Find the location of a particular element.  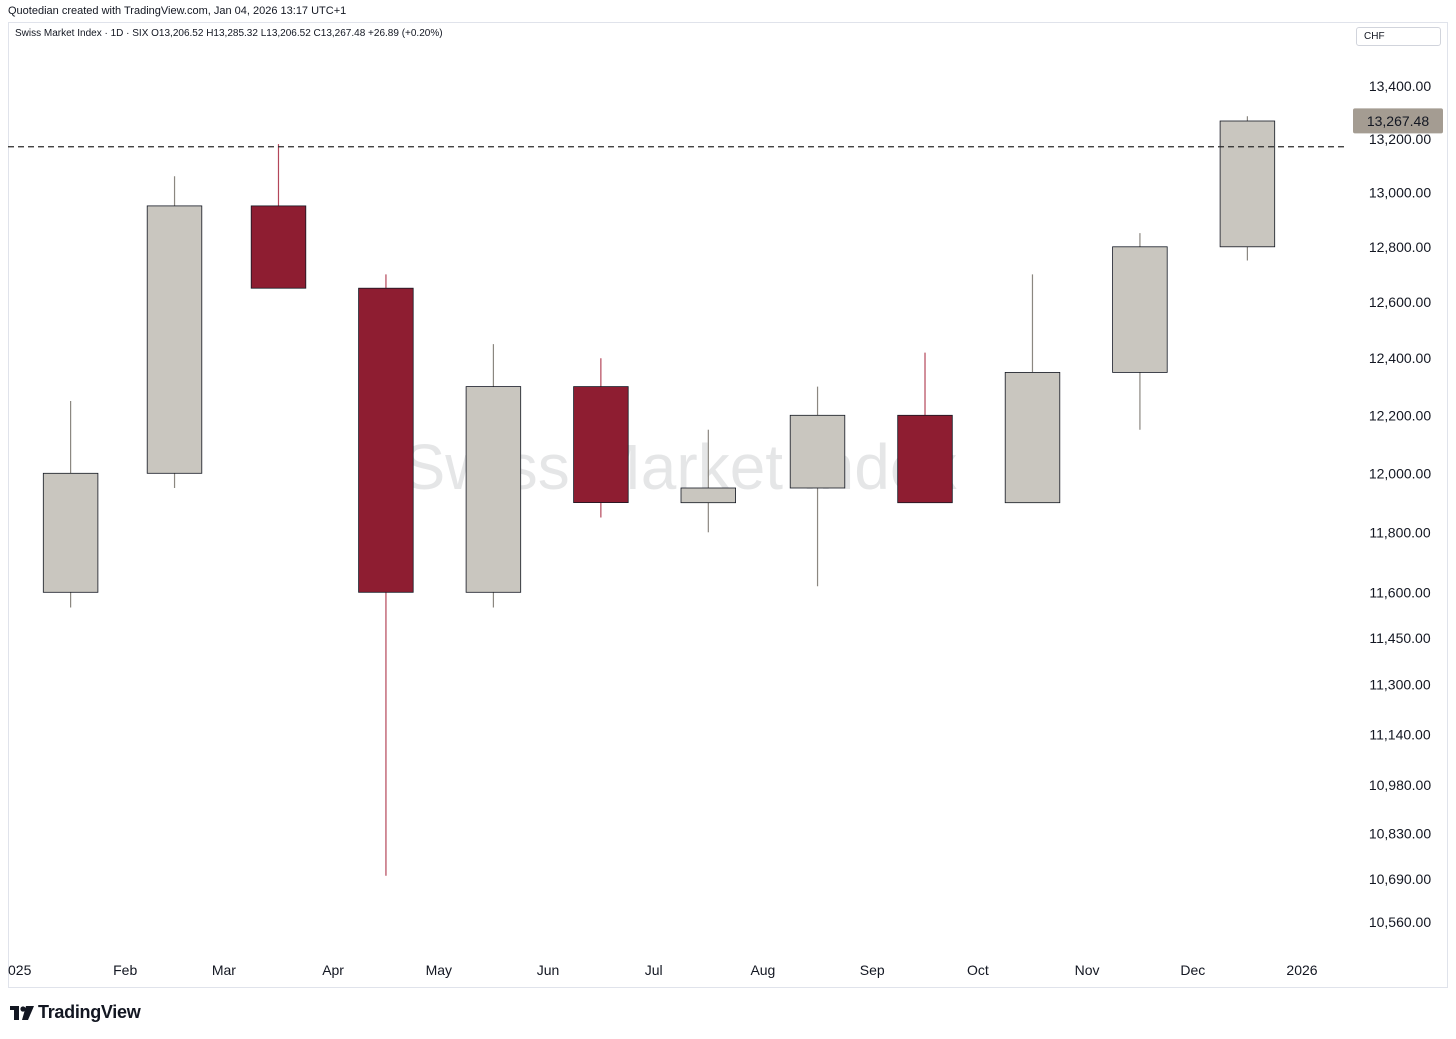

legend-low: L13,206.52 is located at coordinates (285, 33).